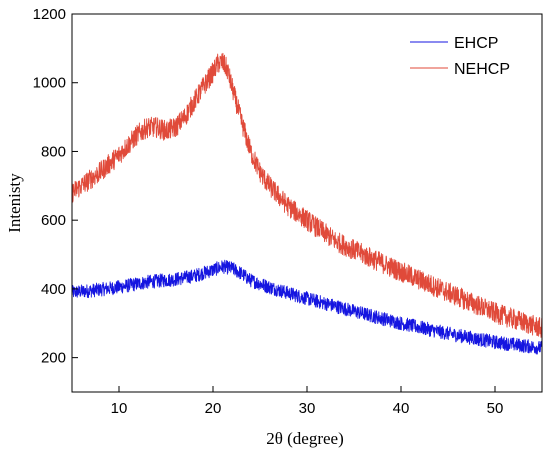 The width and height of the screenshot is (550, 452). Describe the element at coordinates (53, 220) in the screenshot. I see `y-tick-label: 600` at that location.